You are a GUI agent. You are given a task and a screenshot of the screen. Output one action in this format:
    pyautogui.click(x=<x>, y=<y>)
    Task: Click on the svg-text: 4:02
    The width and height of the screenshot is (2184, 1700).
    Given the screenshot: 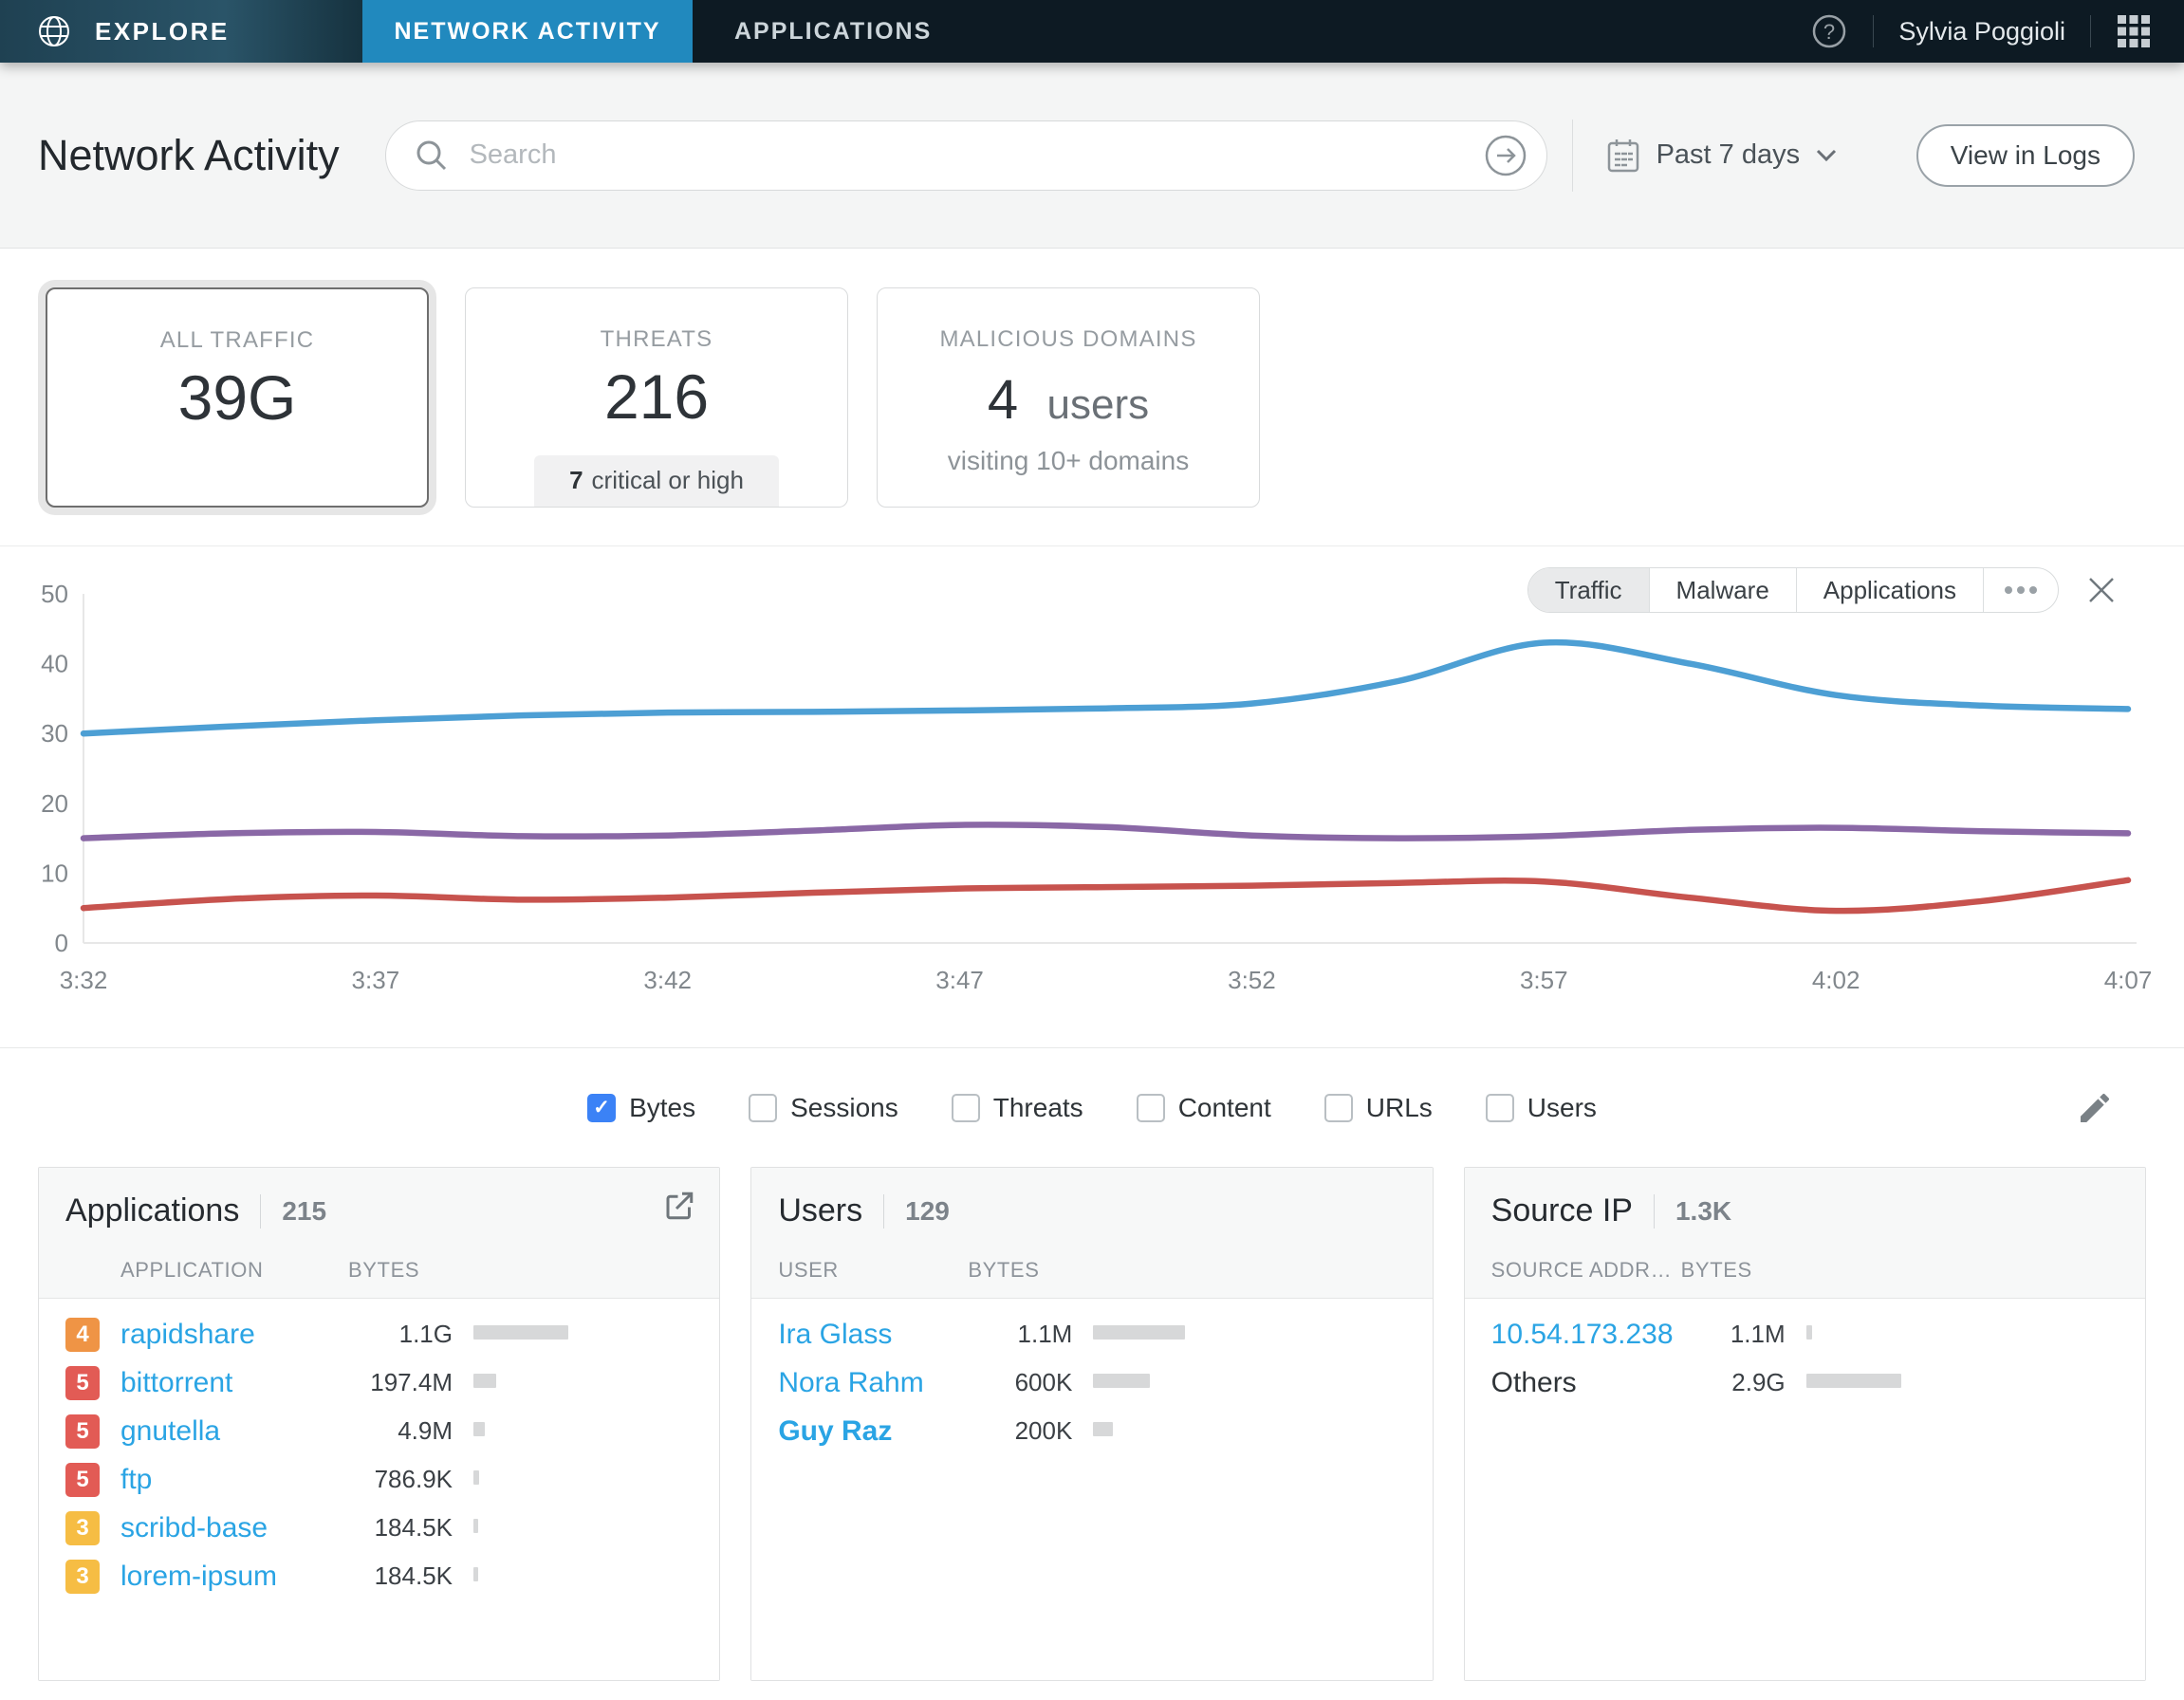 What is the action you would take?
    pyautogui.click(x=1836, y=980)
    